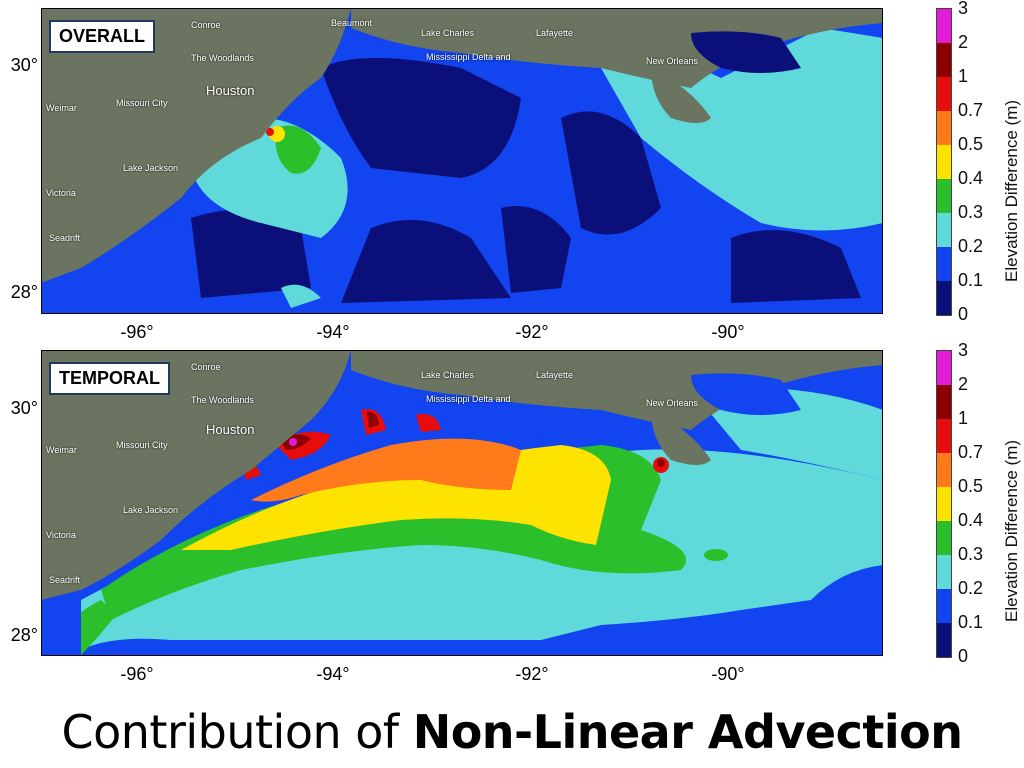 The height and width of the screenshot is (768, 1024). Describe the element at coordinates (109, 378) in the screenshot. I see `panel-label: TEMPORAL` at that location.